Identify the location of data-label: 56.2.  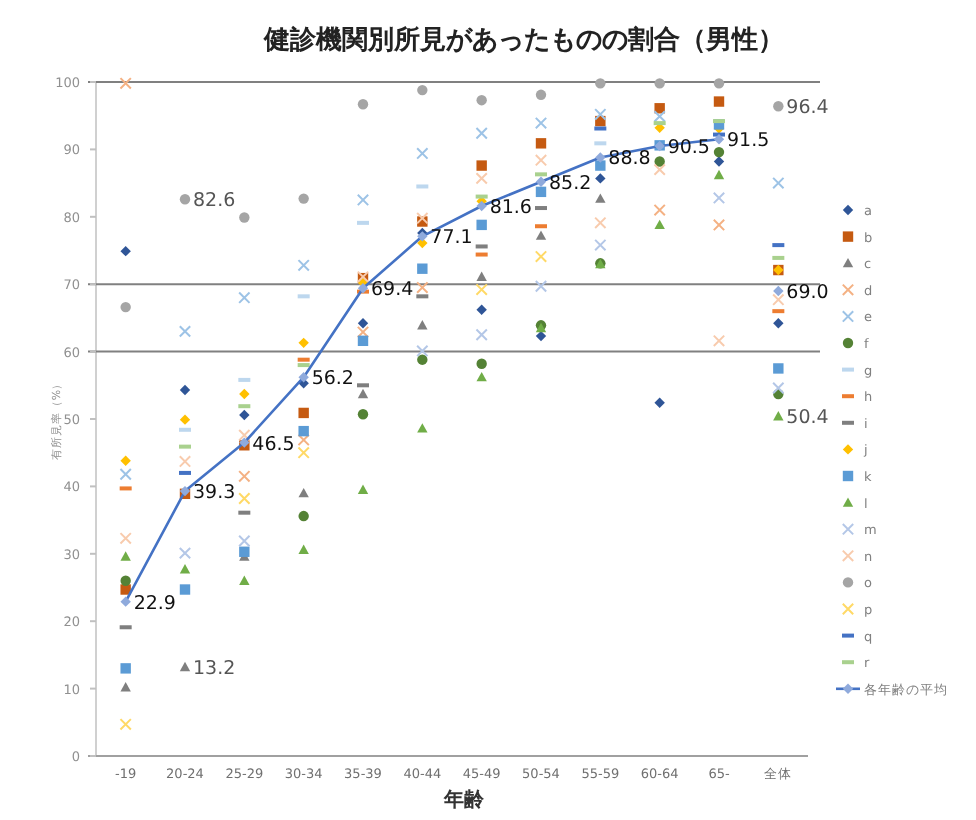
(332, 379).